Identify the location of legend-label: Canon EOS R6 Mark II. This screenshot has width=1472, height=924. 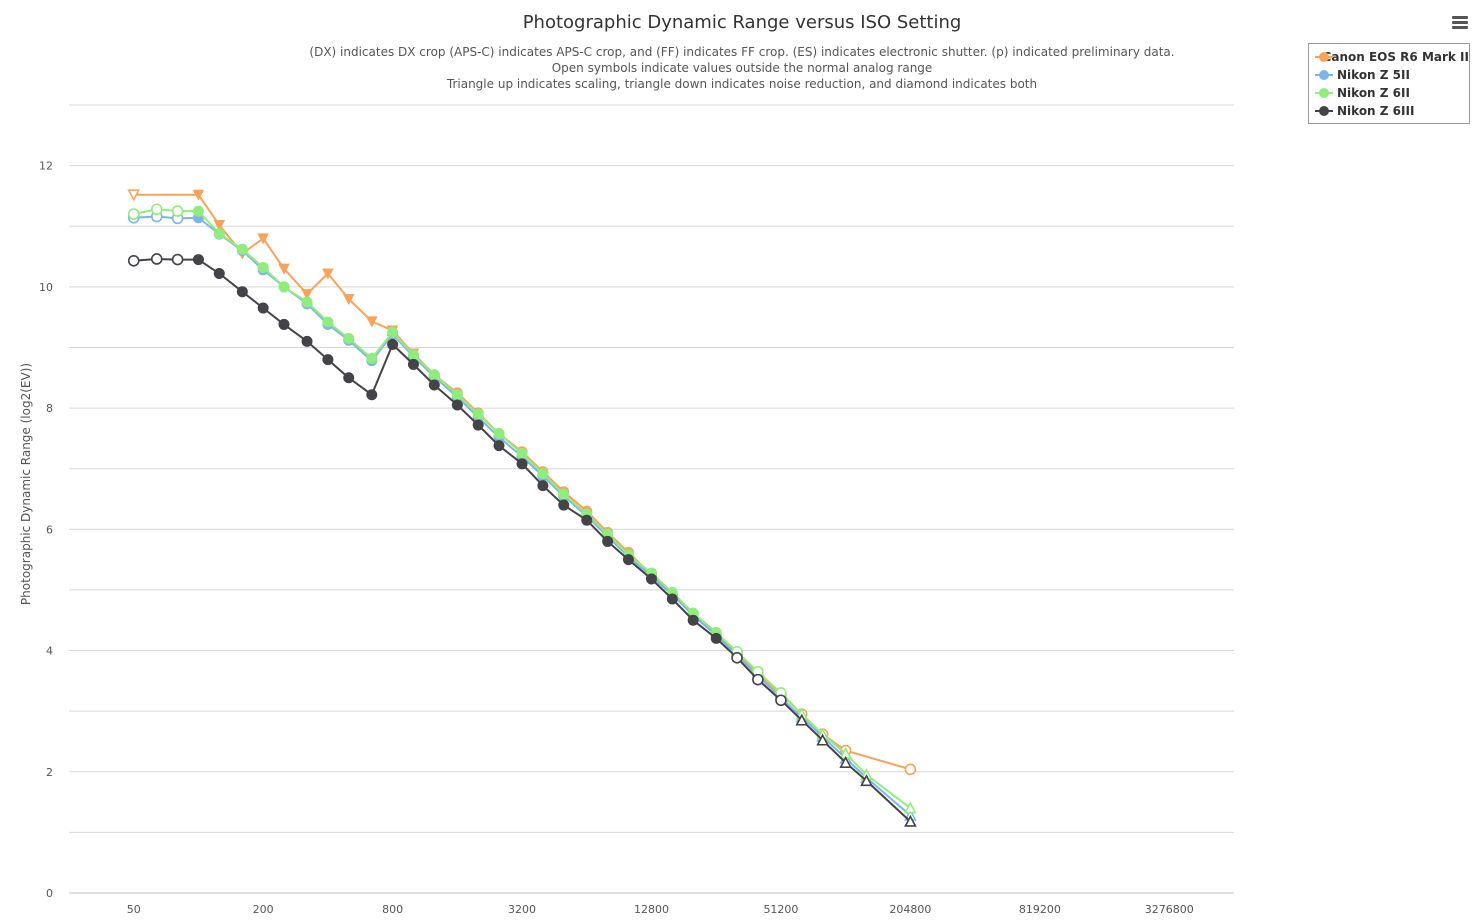
(1395, 57).